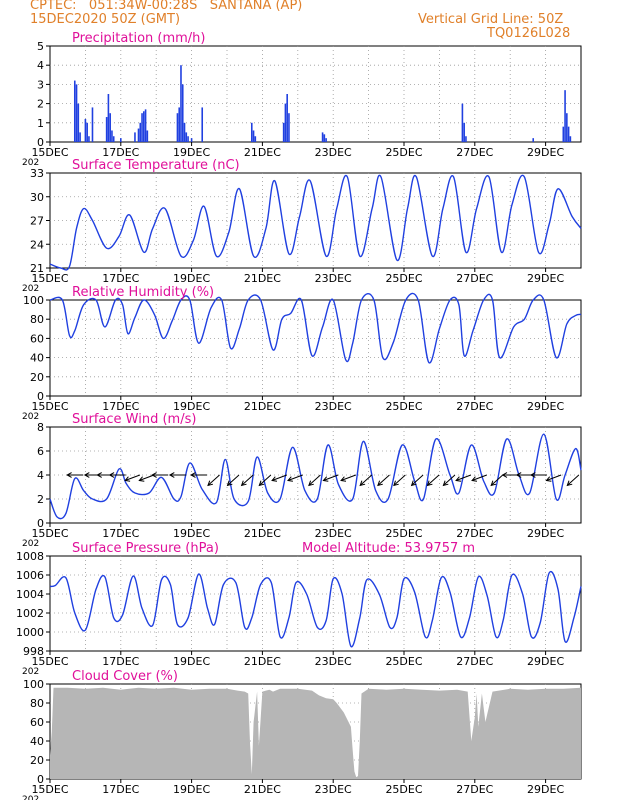  I want to click on y-tick-label: 20, so click(37, 377).